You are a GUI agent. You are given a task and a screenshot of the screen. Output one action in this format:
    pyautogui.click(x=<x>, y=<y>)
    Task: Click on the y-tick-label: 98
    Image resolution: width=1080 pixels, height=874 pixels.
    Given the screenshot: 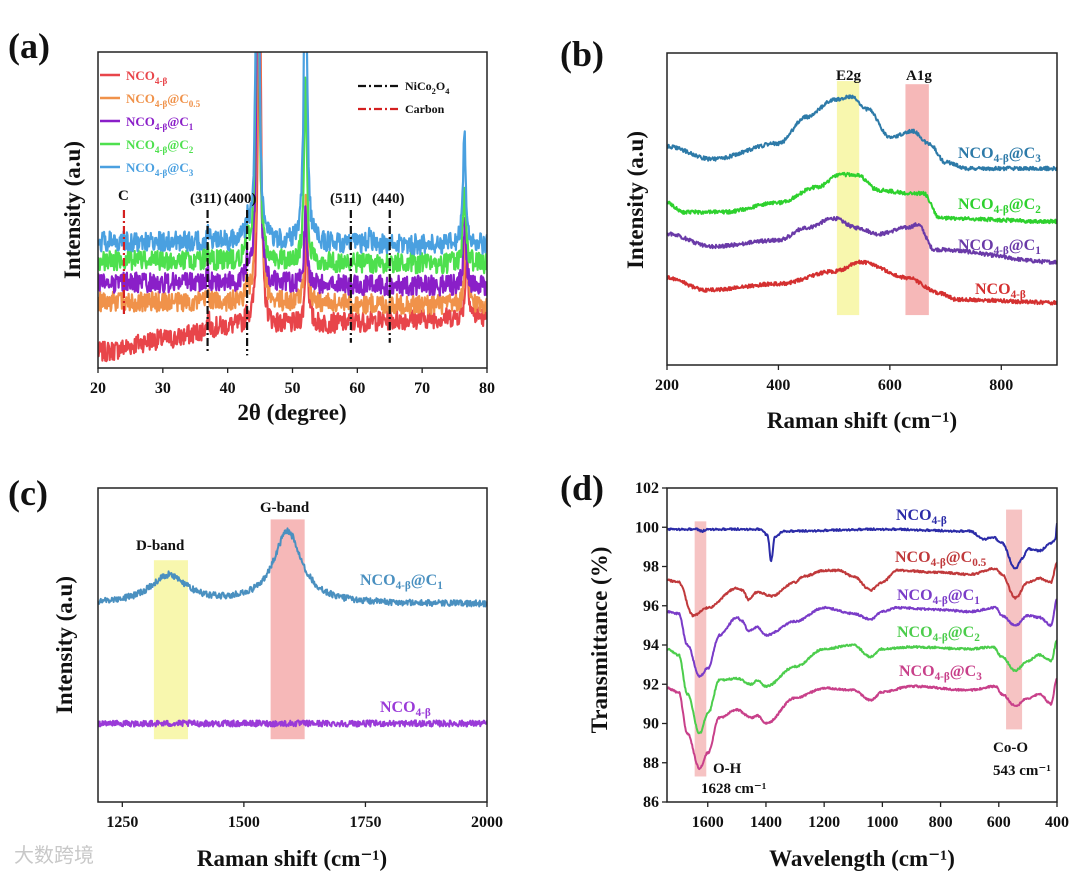 What is the action you would take?
    pyautogui.click(x=651, y=567)
    